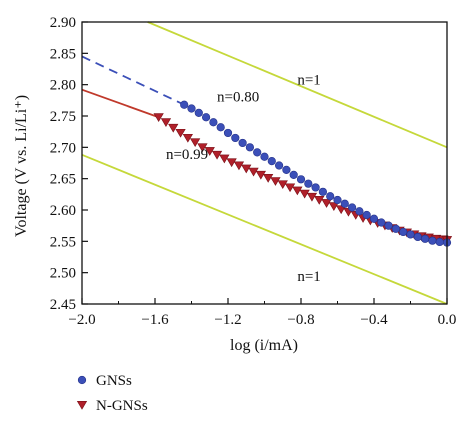 Image resolution: width=474 pixels, height=431 pixels. Describe the element at coordinates (238, 98) in the screenshot. I see `annotation-label: n=0.80` at that location.